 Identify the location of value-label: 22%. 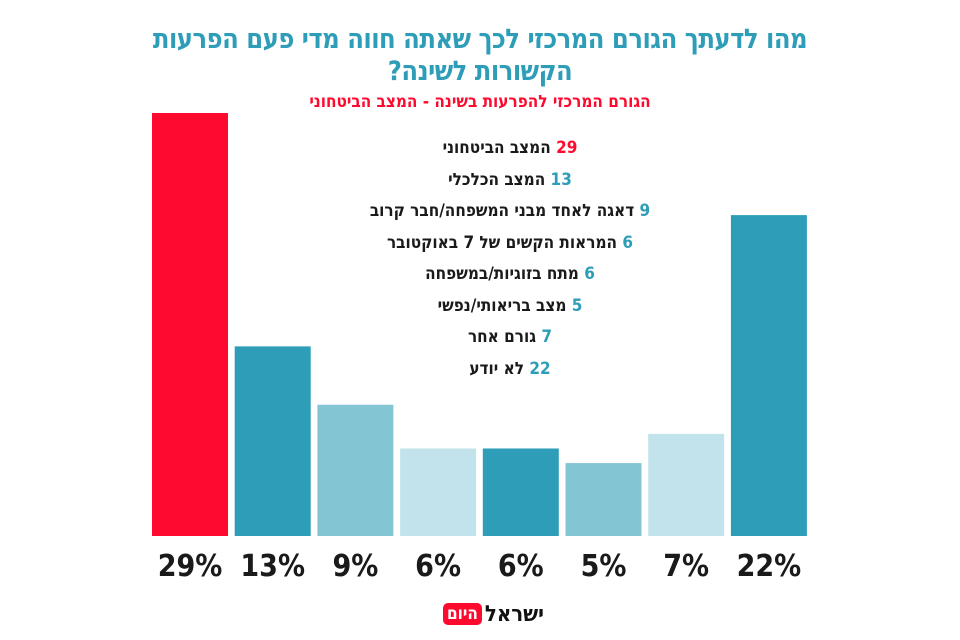
(769, 566).